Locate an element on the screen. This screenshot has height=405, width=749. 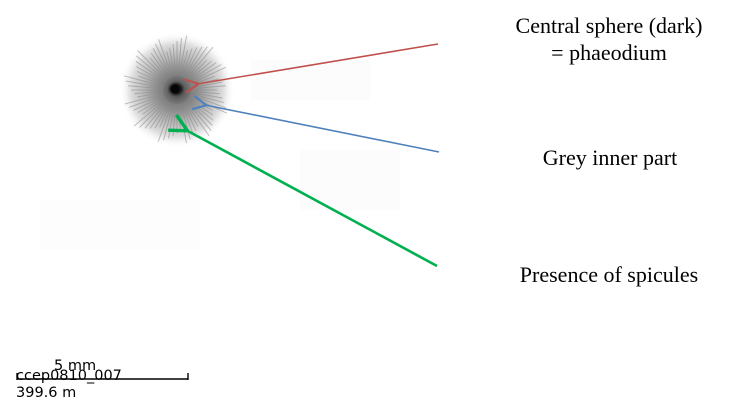
scale-bar is located at coordinates (102, 376).